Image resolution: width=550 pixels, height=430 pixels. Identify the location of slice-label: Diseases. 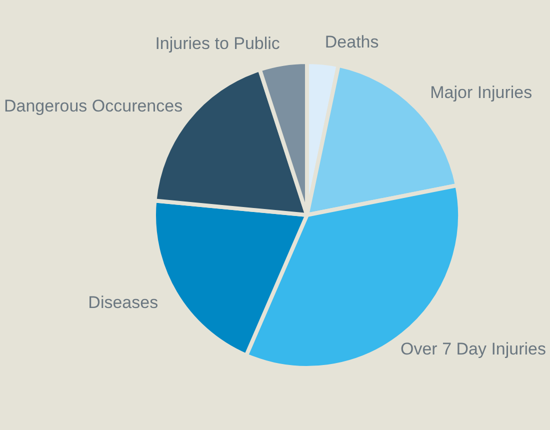
(123, 302).